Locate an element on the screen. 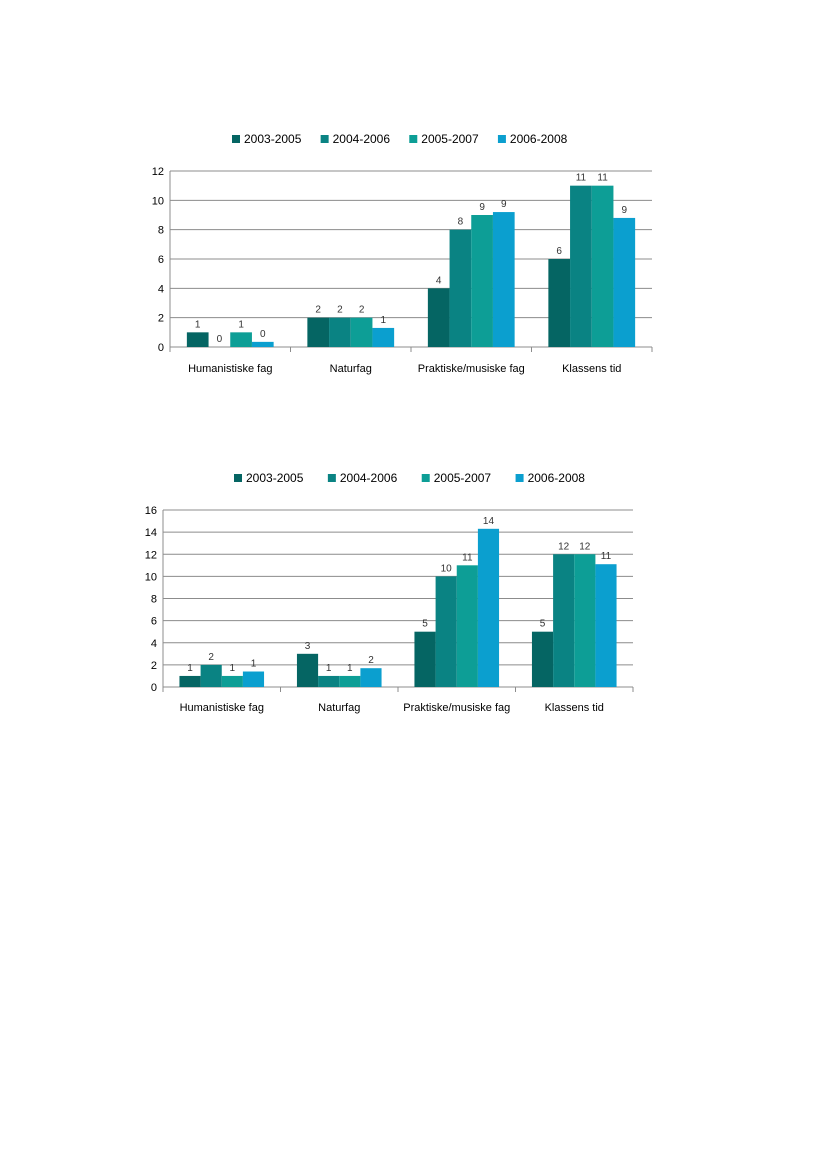 This screenshot has width=827, height=1169. y-tick-label: 0 is located at coordinates (161, 348).